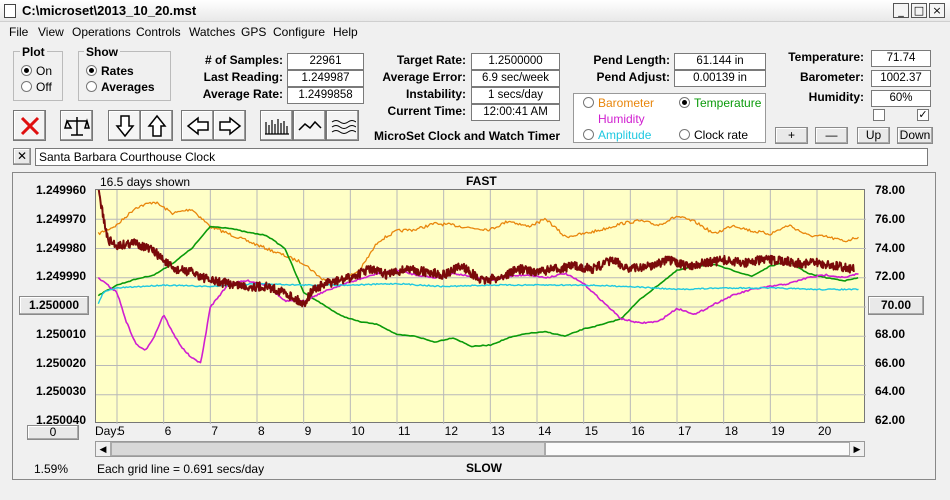  What do you see at coordinates (836, 97) in the screenshot?
I see `humidity-label: Humidity:` at bounding box center [836, 97].